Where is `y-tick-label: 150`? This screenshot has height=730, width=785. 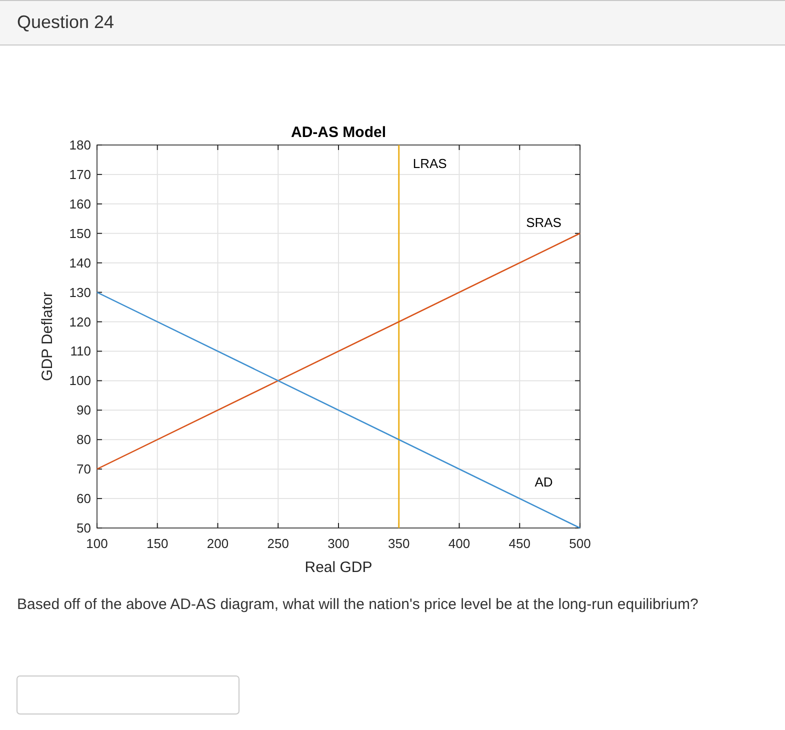 y-tick-label: 150 is located at coordinates (80, 233).